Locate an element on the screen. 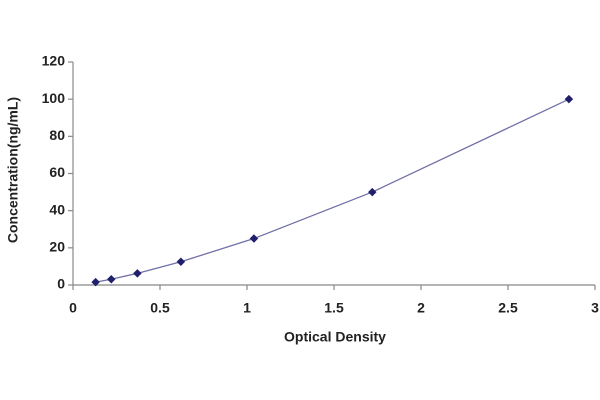 Image resolution: width=600 pixels, height=400 pixels. x-tick-label: 2.5 is located at coordinates (508, 308).